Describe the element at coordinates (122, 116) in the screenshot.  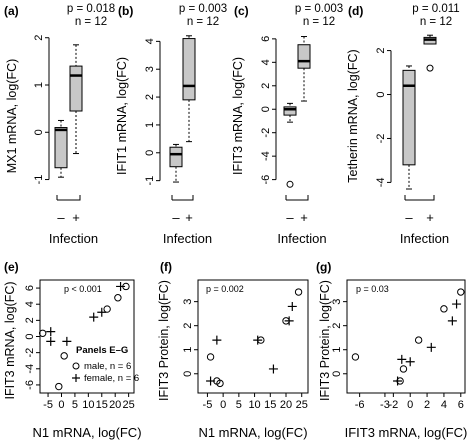
I see `y-axis-label: IFIT1 mRNA, log(FC)` at that location.